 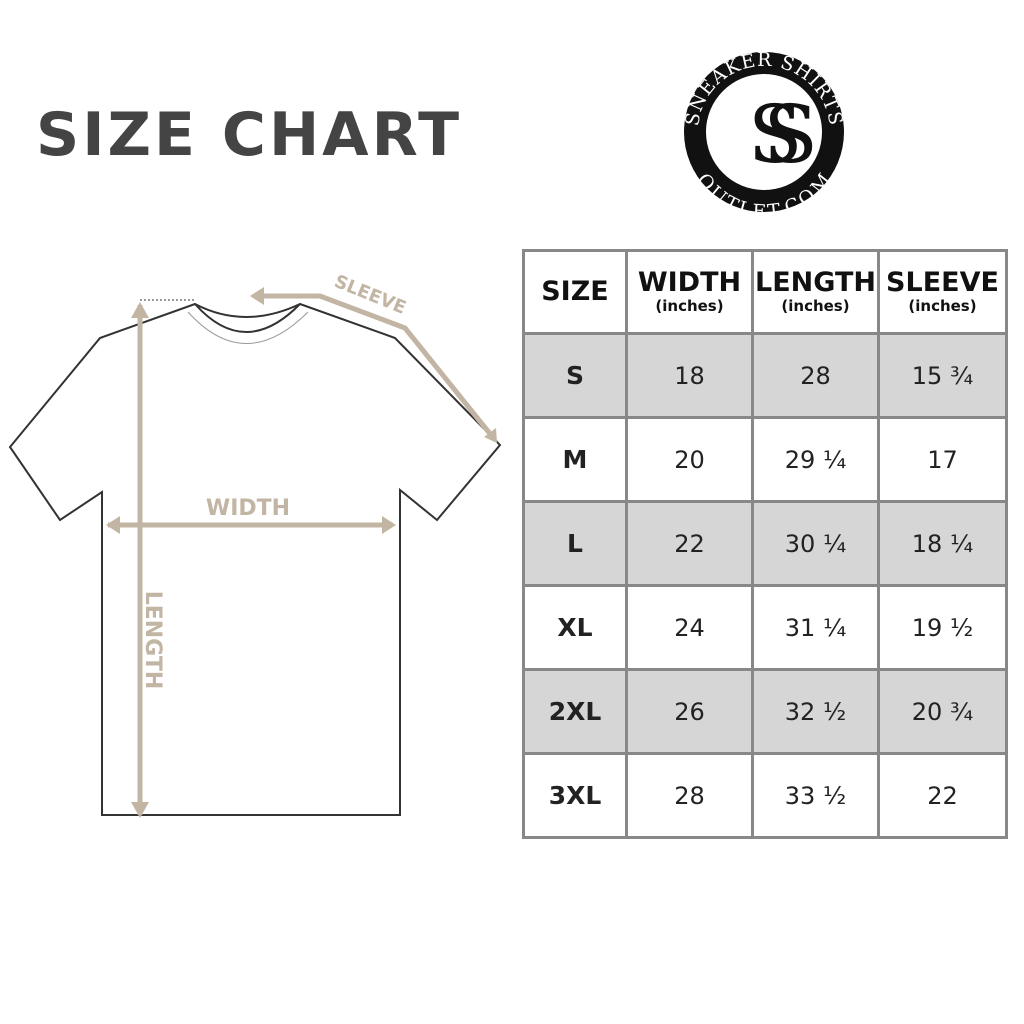 I want to click on cell-size: S, so click(x=575, y=375).